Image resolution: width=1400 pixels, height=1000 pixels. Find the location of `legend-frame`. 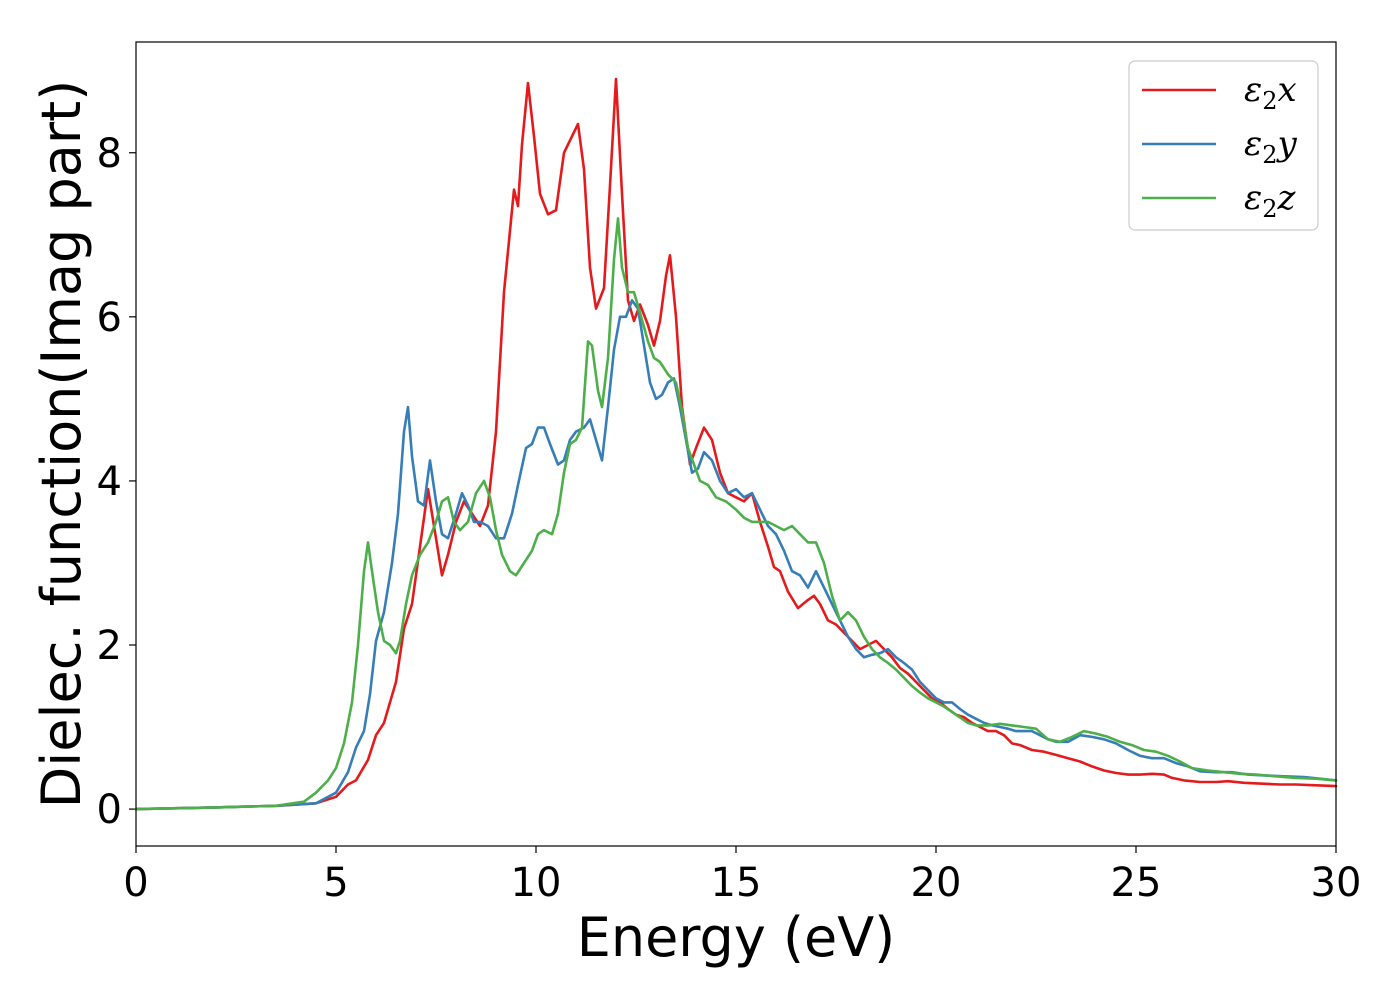

legend-frame is located at coordinates (1223, 145).